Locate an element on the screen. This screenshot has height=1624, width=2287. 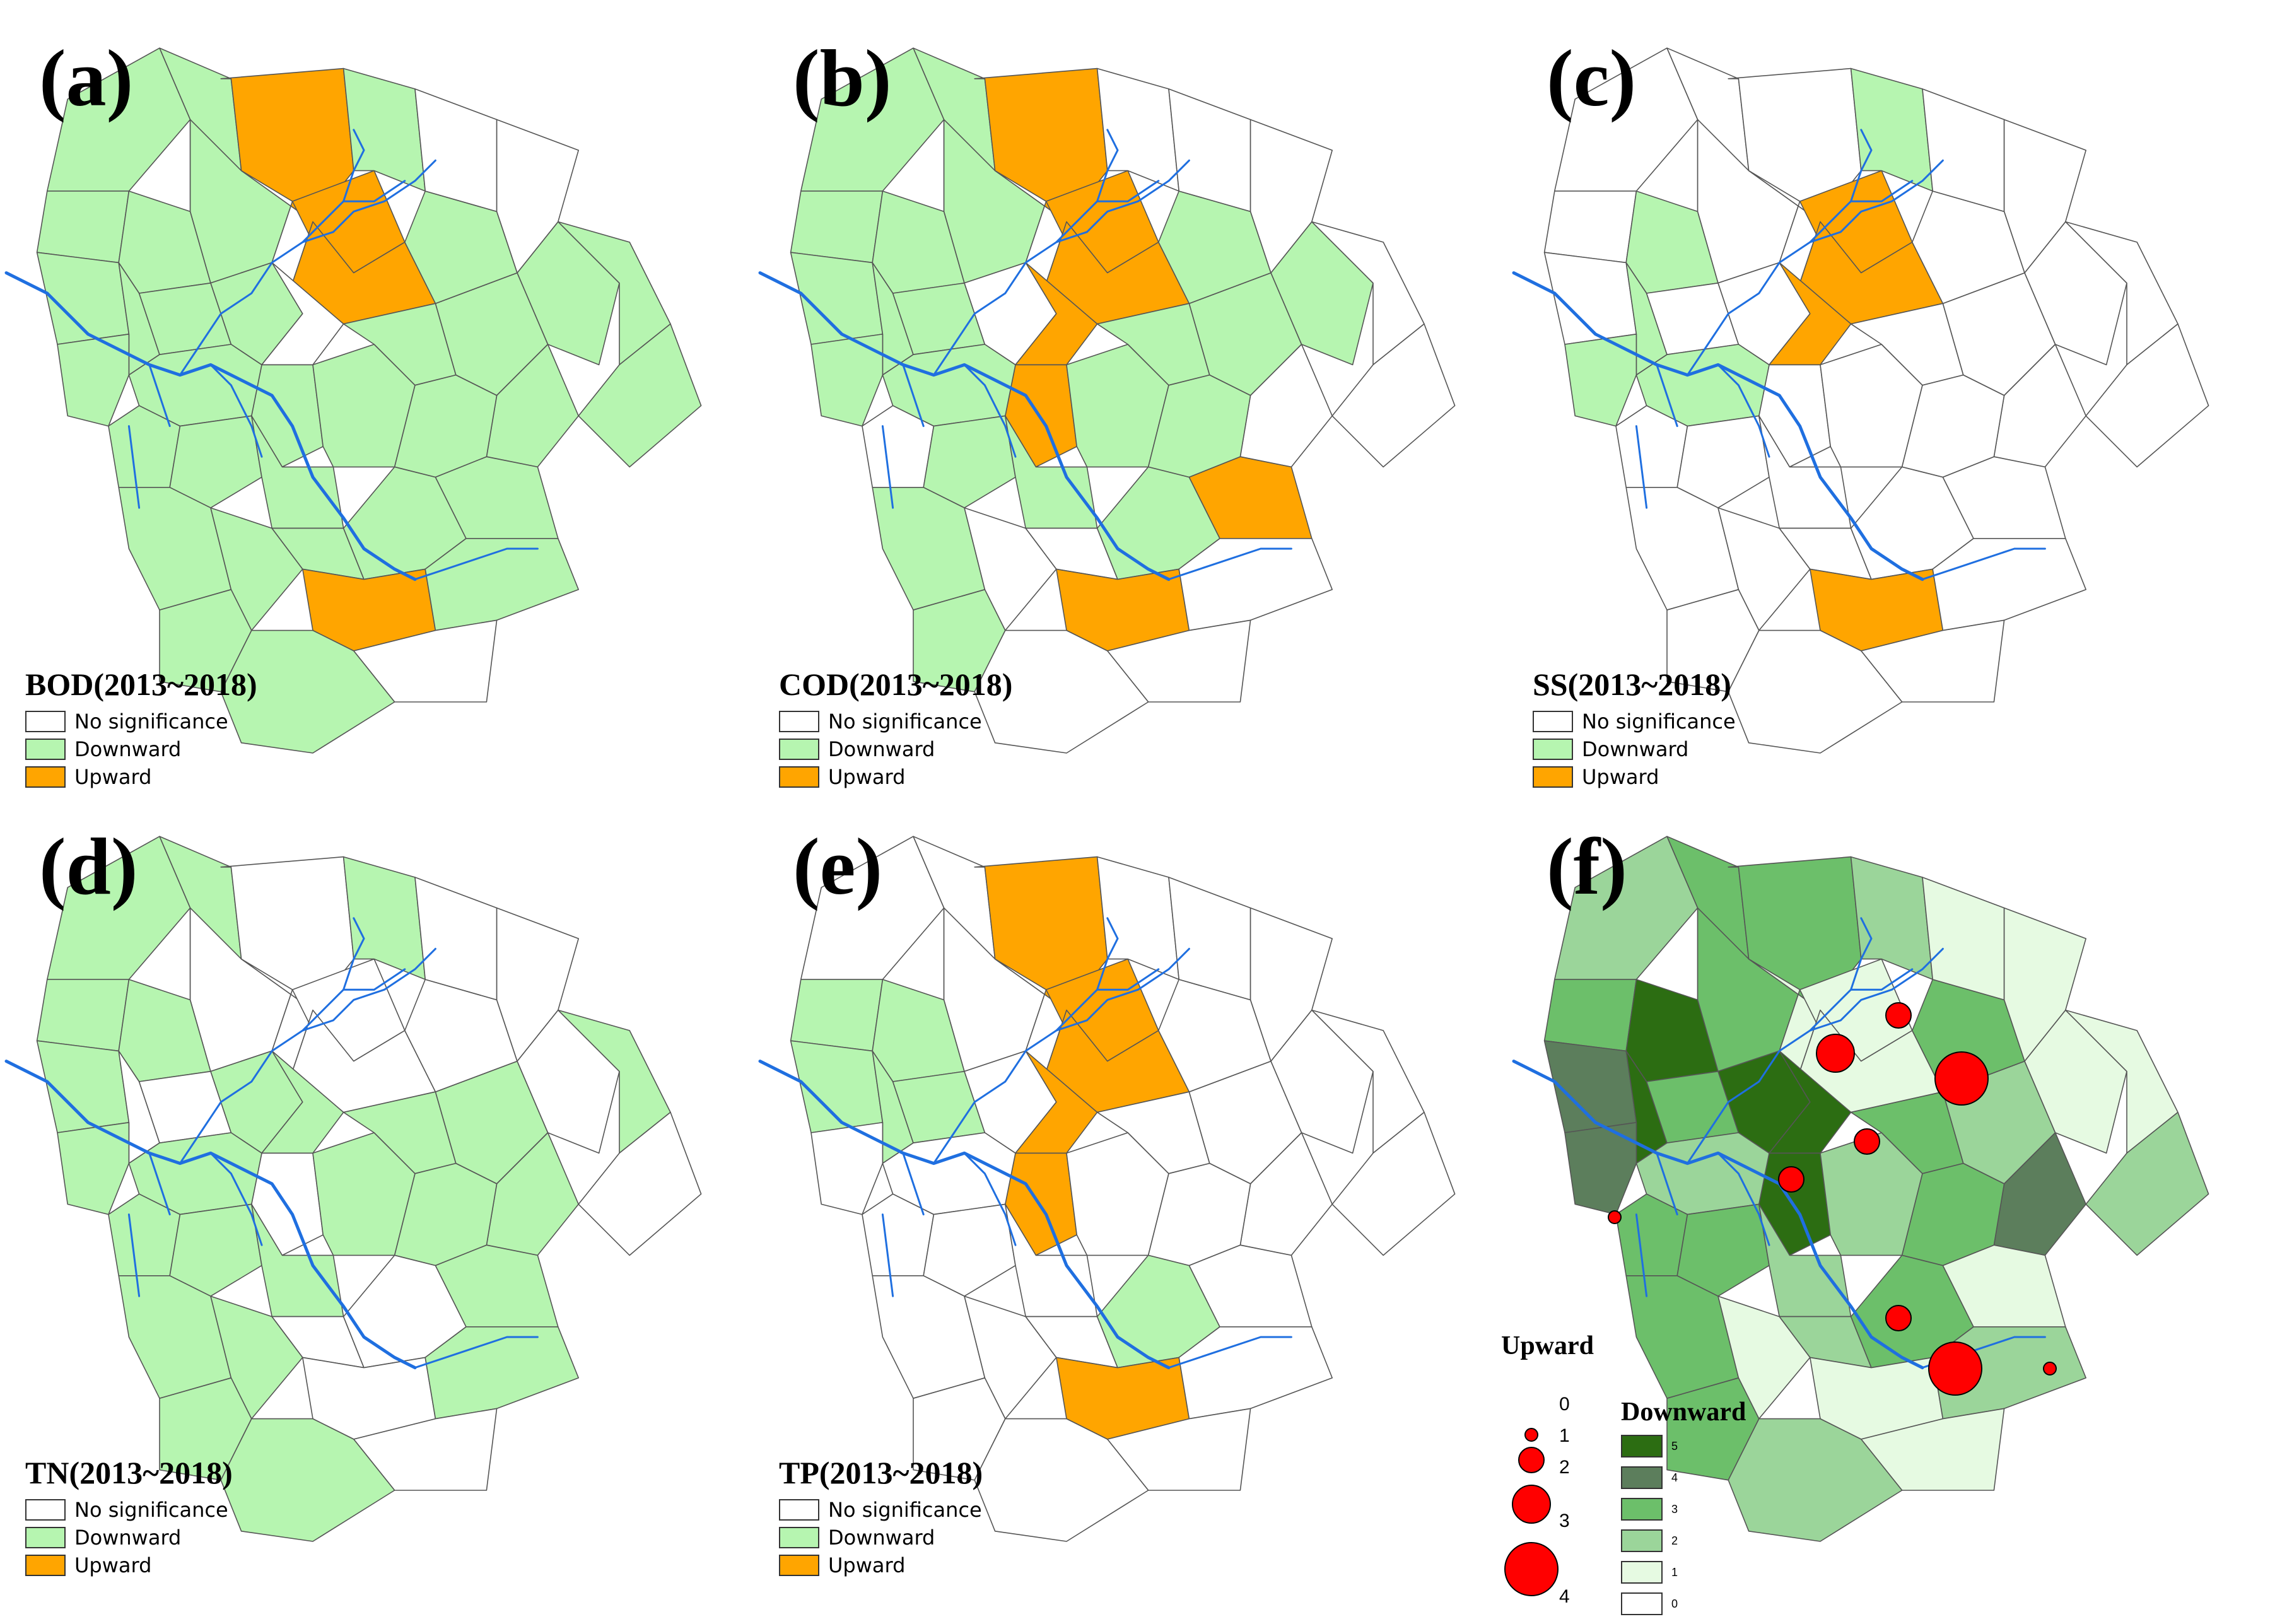
panel-letter: (d) is located at coordinates (89, 867).